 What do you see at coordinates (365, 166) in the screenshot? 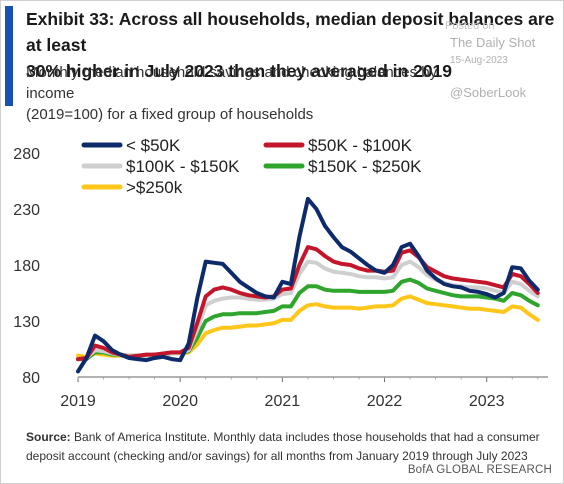
I see `legend-label: $150K - $250K` at bounding box center [365, 166].